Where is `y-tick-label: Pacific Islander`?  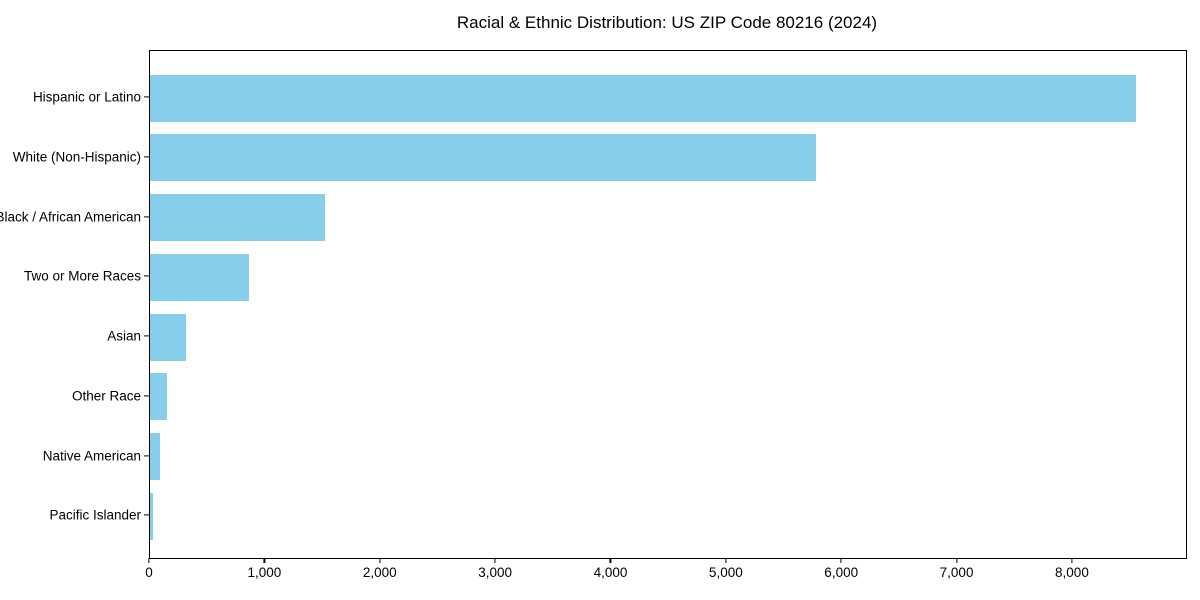
y-tick-label: Pacific Islander is located at coordinates (95, 515).